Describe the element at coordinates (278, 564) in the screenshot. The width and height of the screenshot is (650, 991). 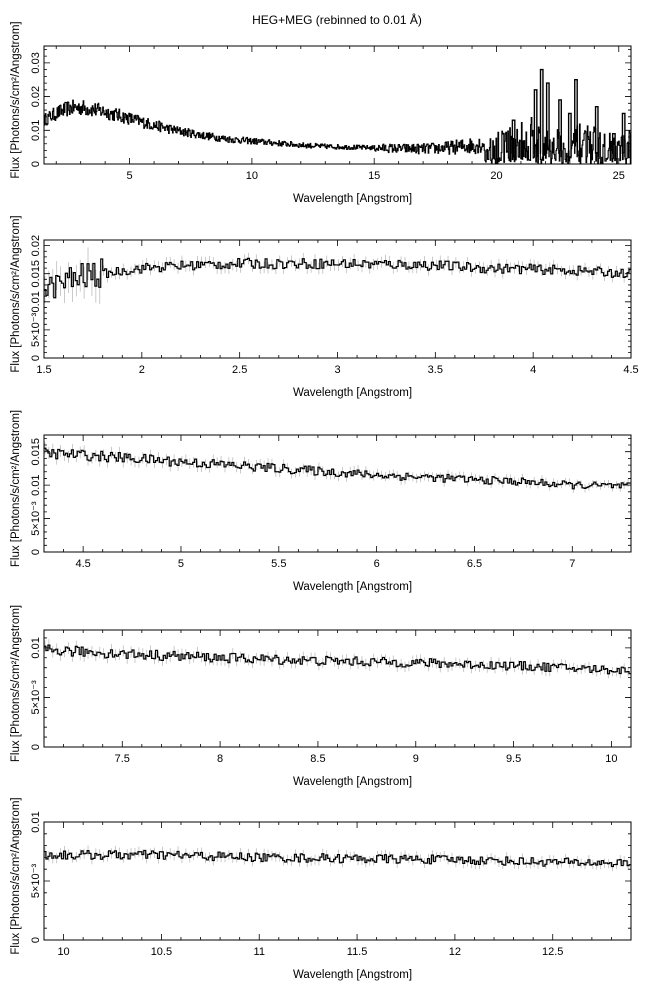
I see `x-tick-label: 5.5` at that location.